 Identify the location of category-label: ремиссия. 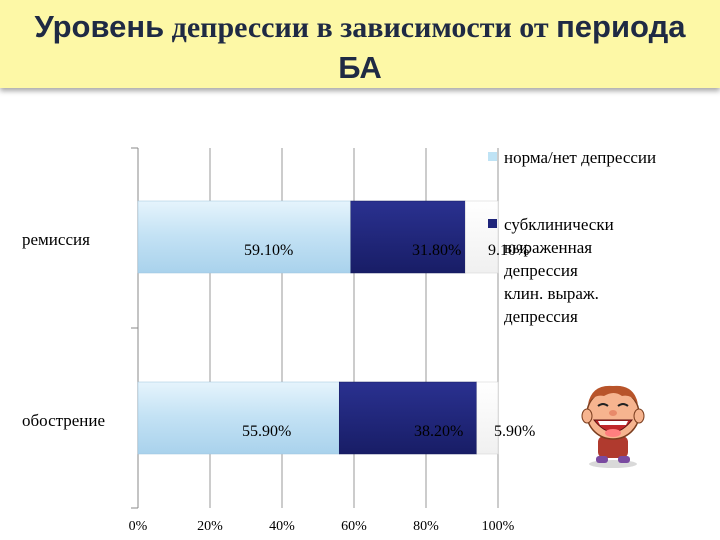
(56, 239).